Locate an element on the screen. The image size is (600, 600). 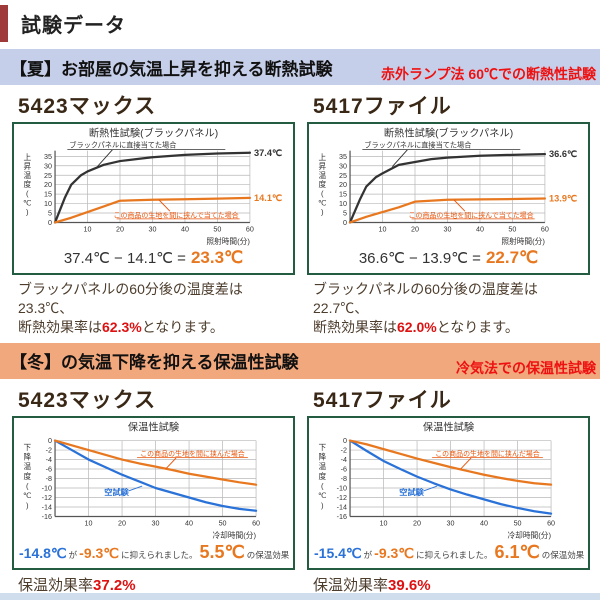
summer-header-text: 【夏】お部屋の気温上昇を抑える断熱試験 is located at coordinates (171, 69).